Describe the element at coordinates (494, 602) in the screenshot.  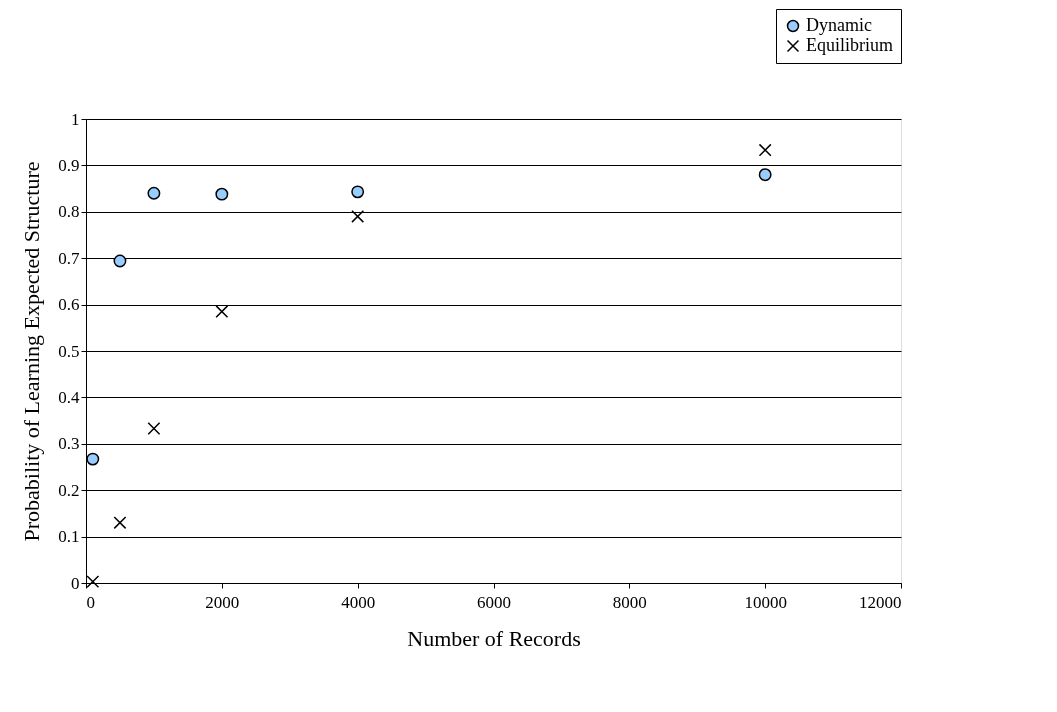
I see `x-tick-label: 6000` at that location.